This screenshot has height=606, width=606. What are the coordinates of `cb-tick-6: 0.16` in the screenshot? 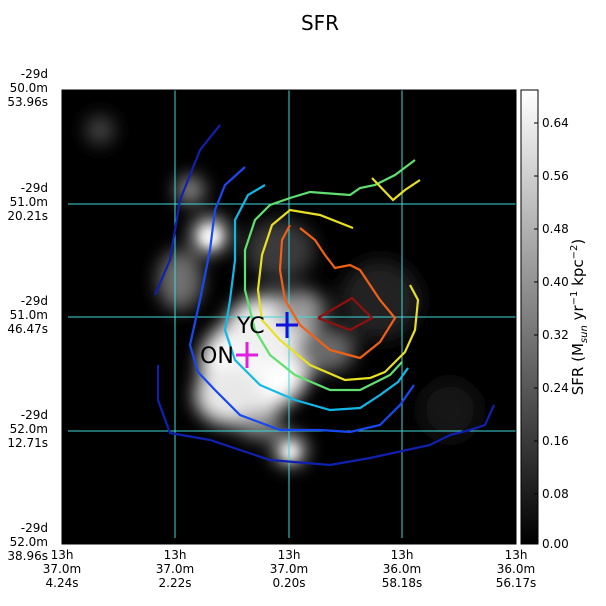 It's located at (555, 441).